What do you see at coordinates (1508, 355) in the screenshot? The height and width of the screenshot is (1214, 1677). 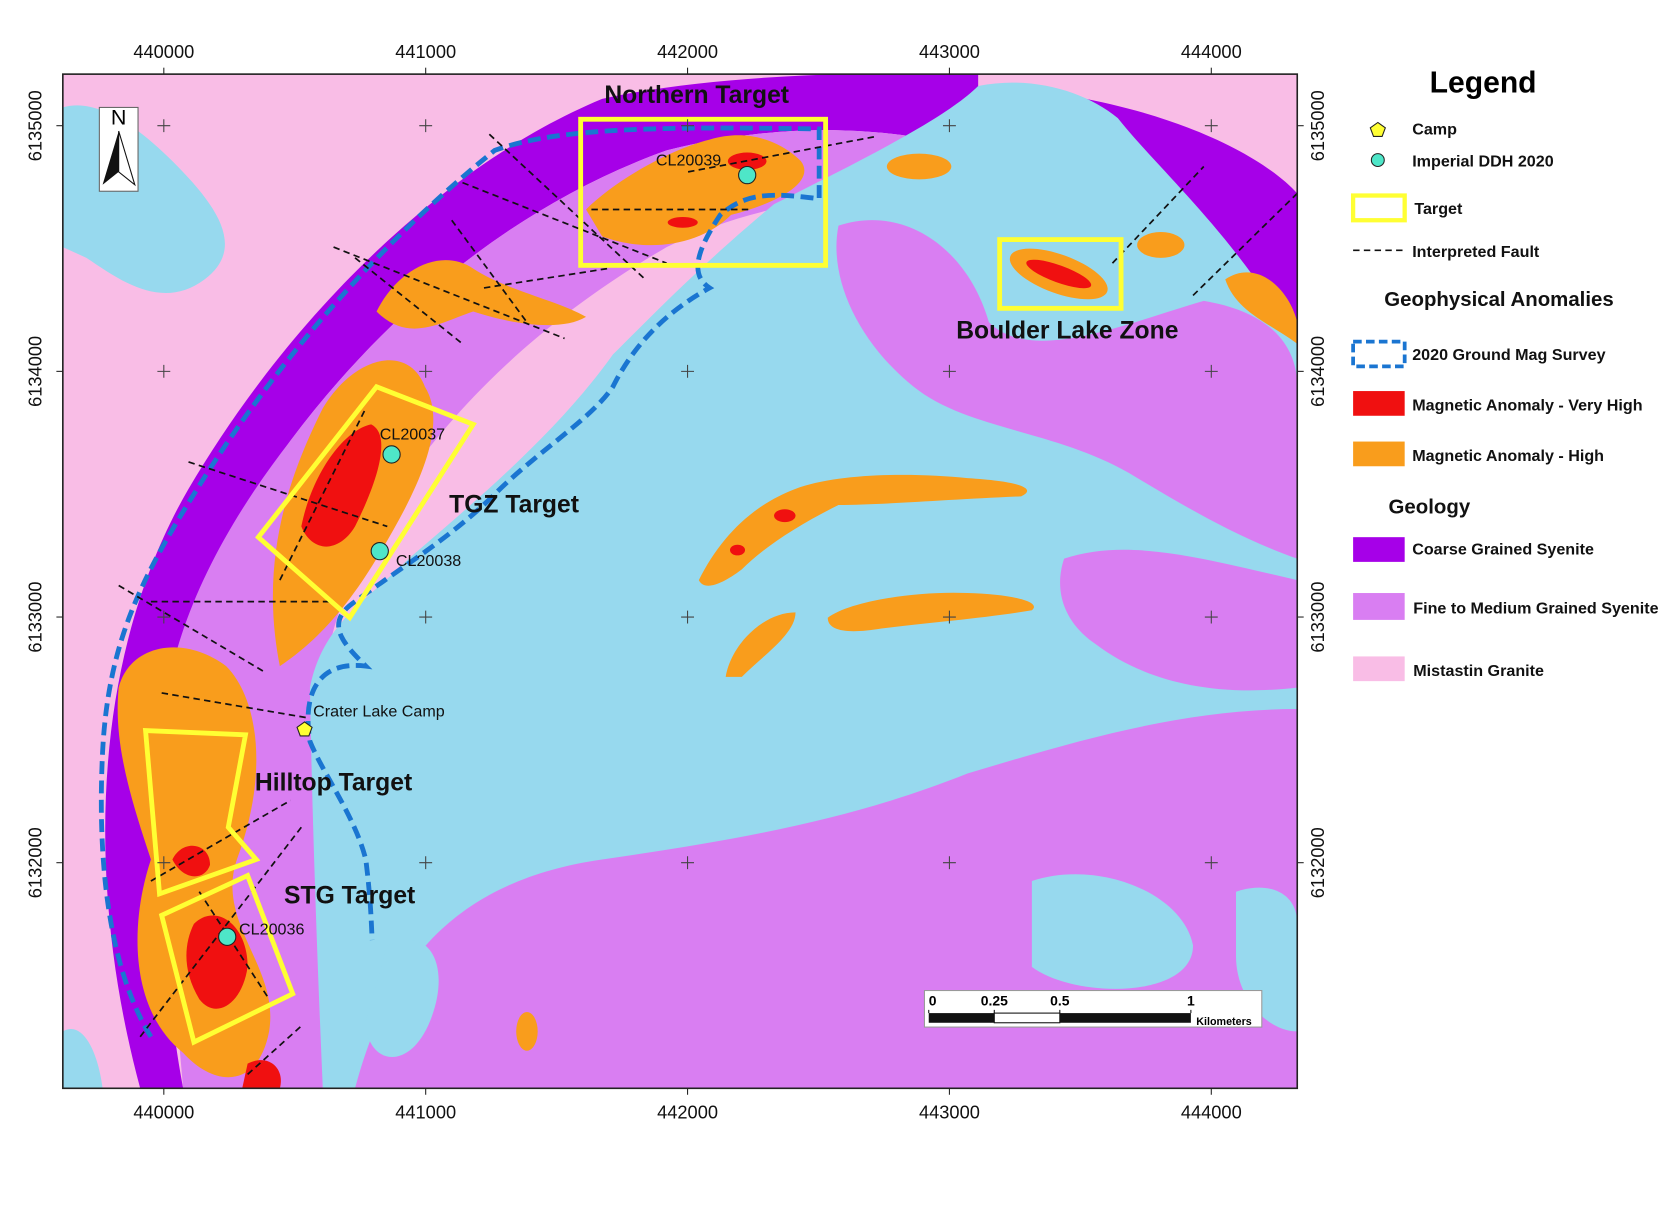 I see `legend-label: 2020 Ground Mag Survey` at bounding box center [1508, 355].